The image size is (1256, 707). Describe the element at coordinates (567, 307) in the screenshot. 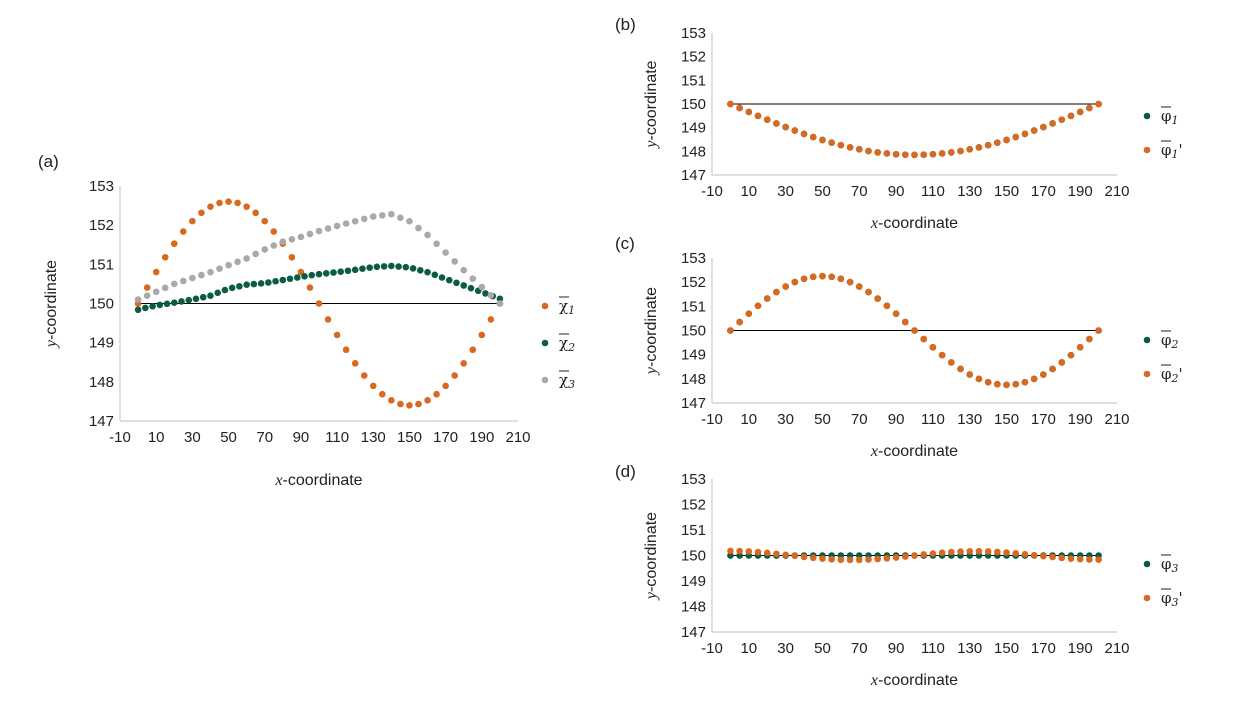

I see `legend-label: χ1` at that location.